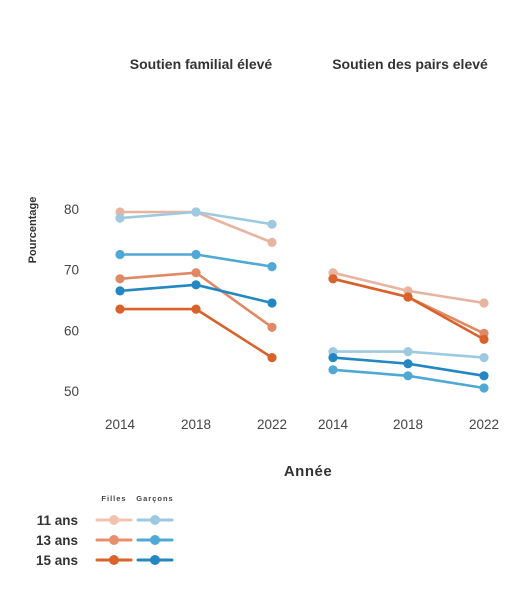 The image size is (519, 600). Describe the element at coordinates (71, 270) in the screenshot. I see `y-tick-label: 70` at that location.